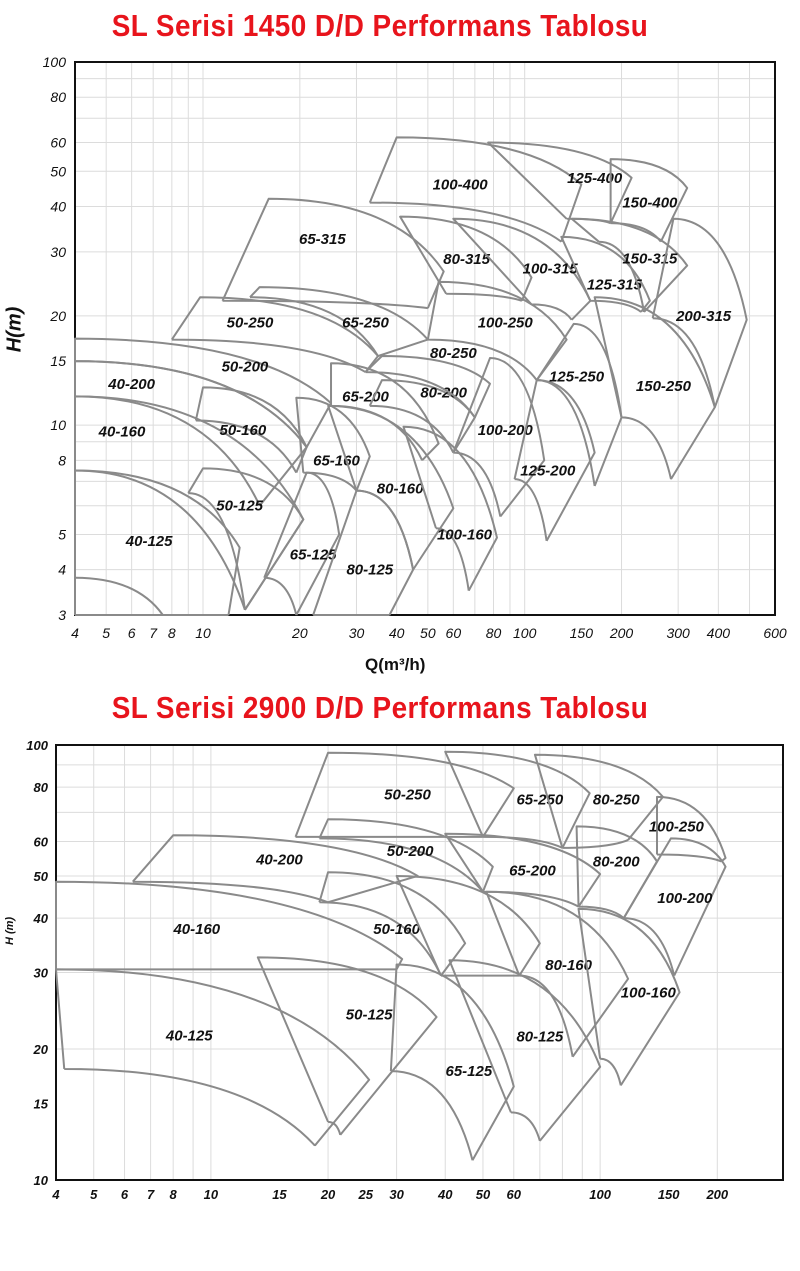 The width and height of the screenshot is (800, 1271). Describe the element at coordinates (58, 143) in the screenshot. I see `y-tick-label: 60` at that location.